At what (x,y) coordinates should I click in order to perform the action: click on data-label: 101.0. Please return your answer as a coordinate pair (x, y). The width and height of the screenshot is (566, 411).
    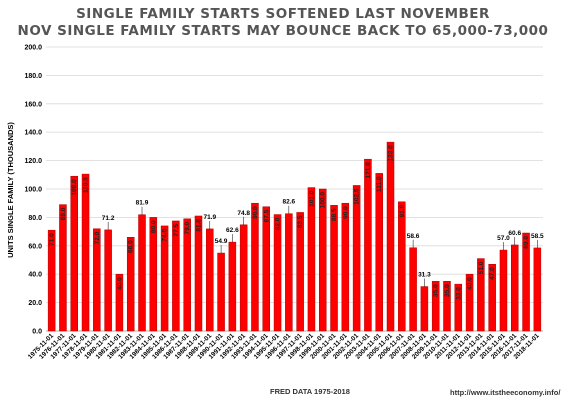
    Looking at the image, I should click on (311, 198).